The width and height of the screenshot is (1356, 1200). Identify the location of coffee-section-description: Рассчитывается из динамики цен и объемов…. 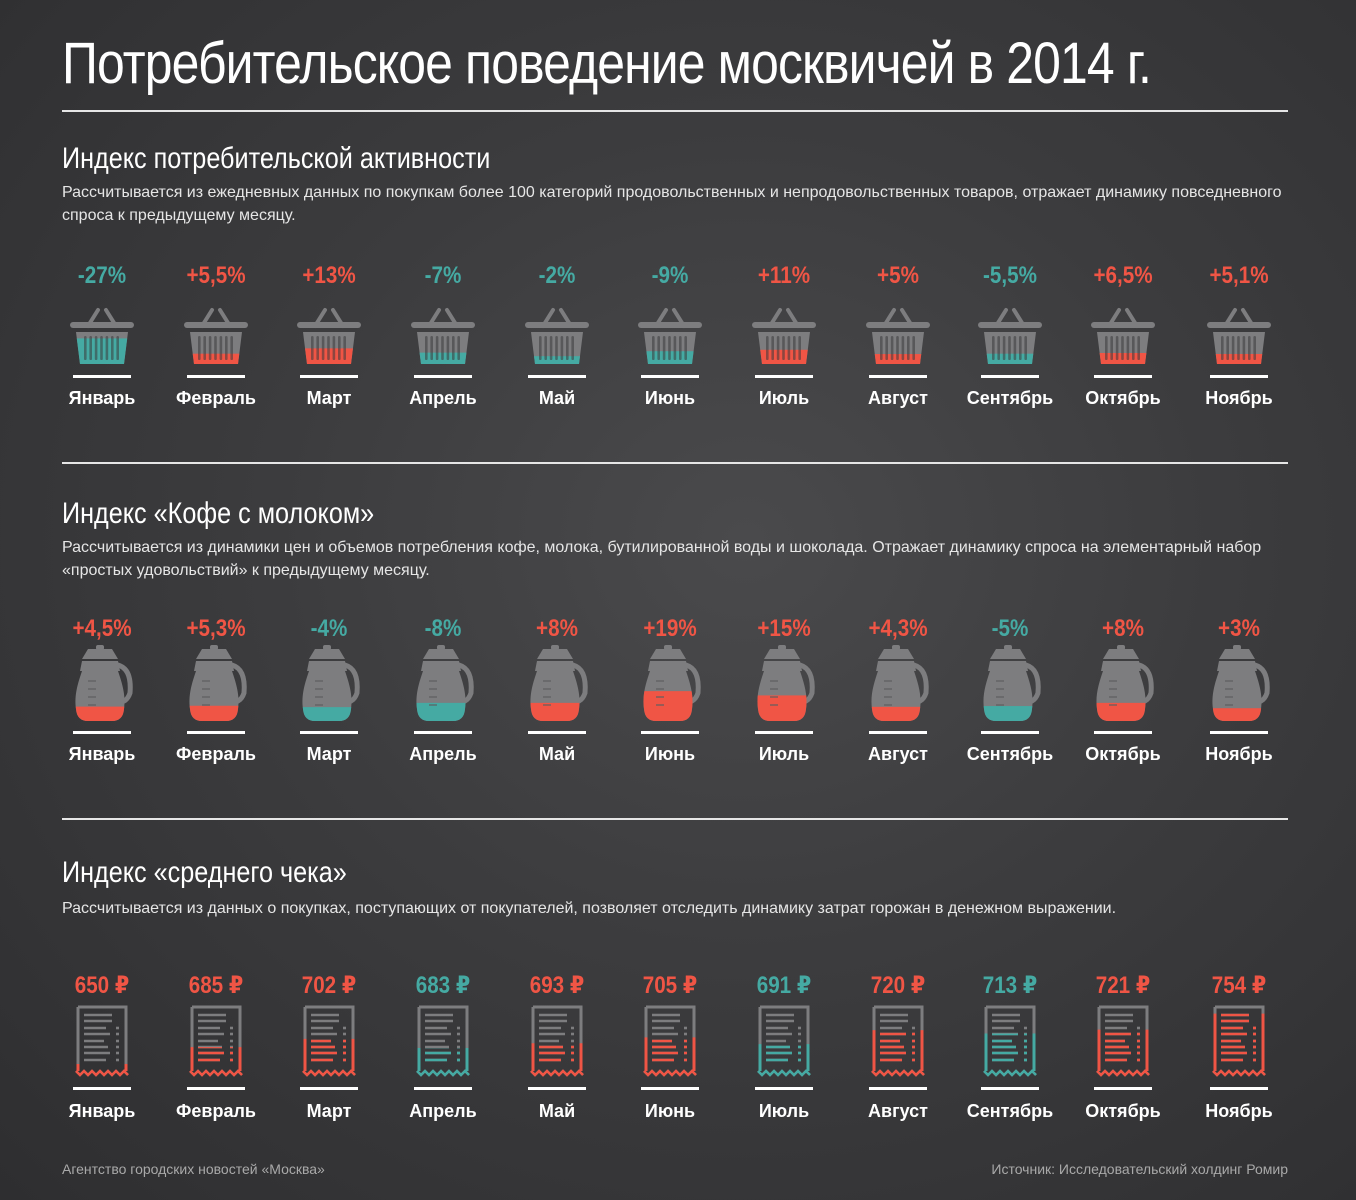
(662, 559).